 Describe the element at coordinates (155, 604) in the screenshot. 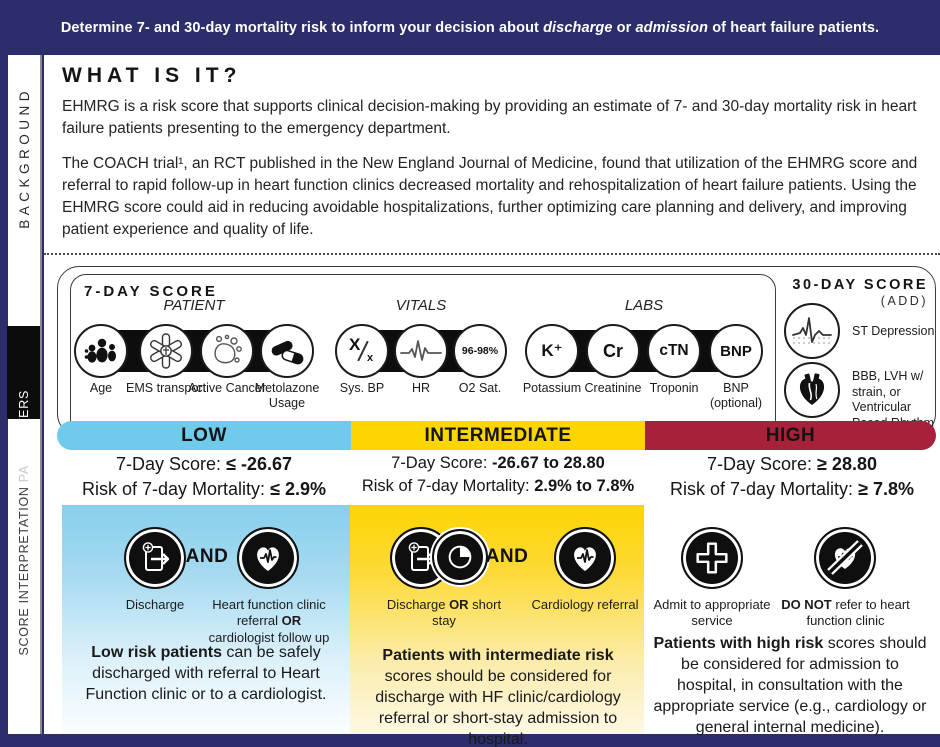

I see `discharge-label: Discharge` at that location.